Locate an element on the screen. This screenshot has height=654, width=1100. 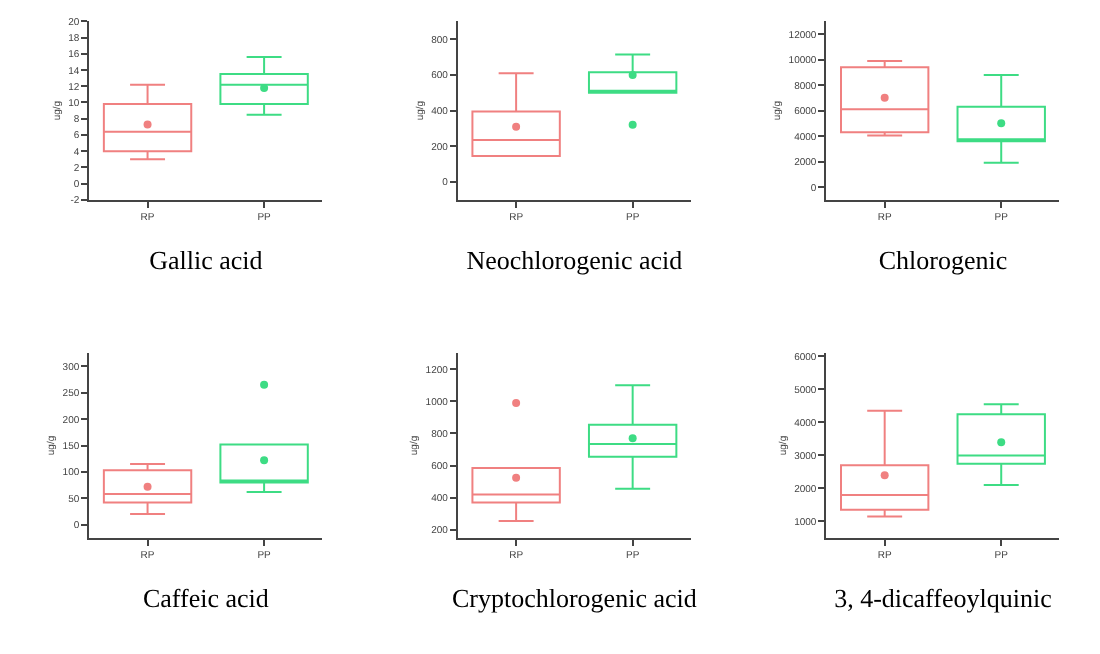
x-axis-title: Cryptochlorogenic acid is located at coordinates (575, 598).